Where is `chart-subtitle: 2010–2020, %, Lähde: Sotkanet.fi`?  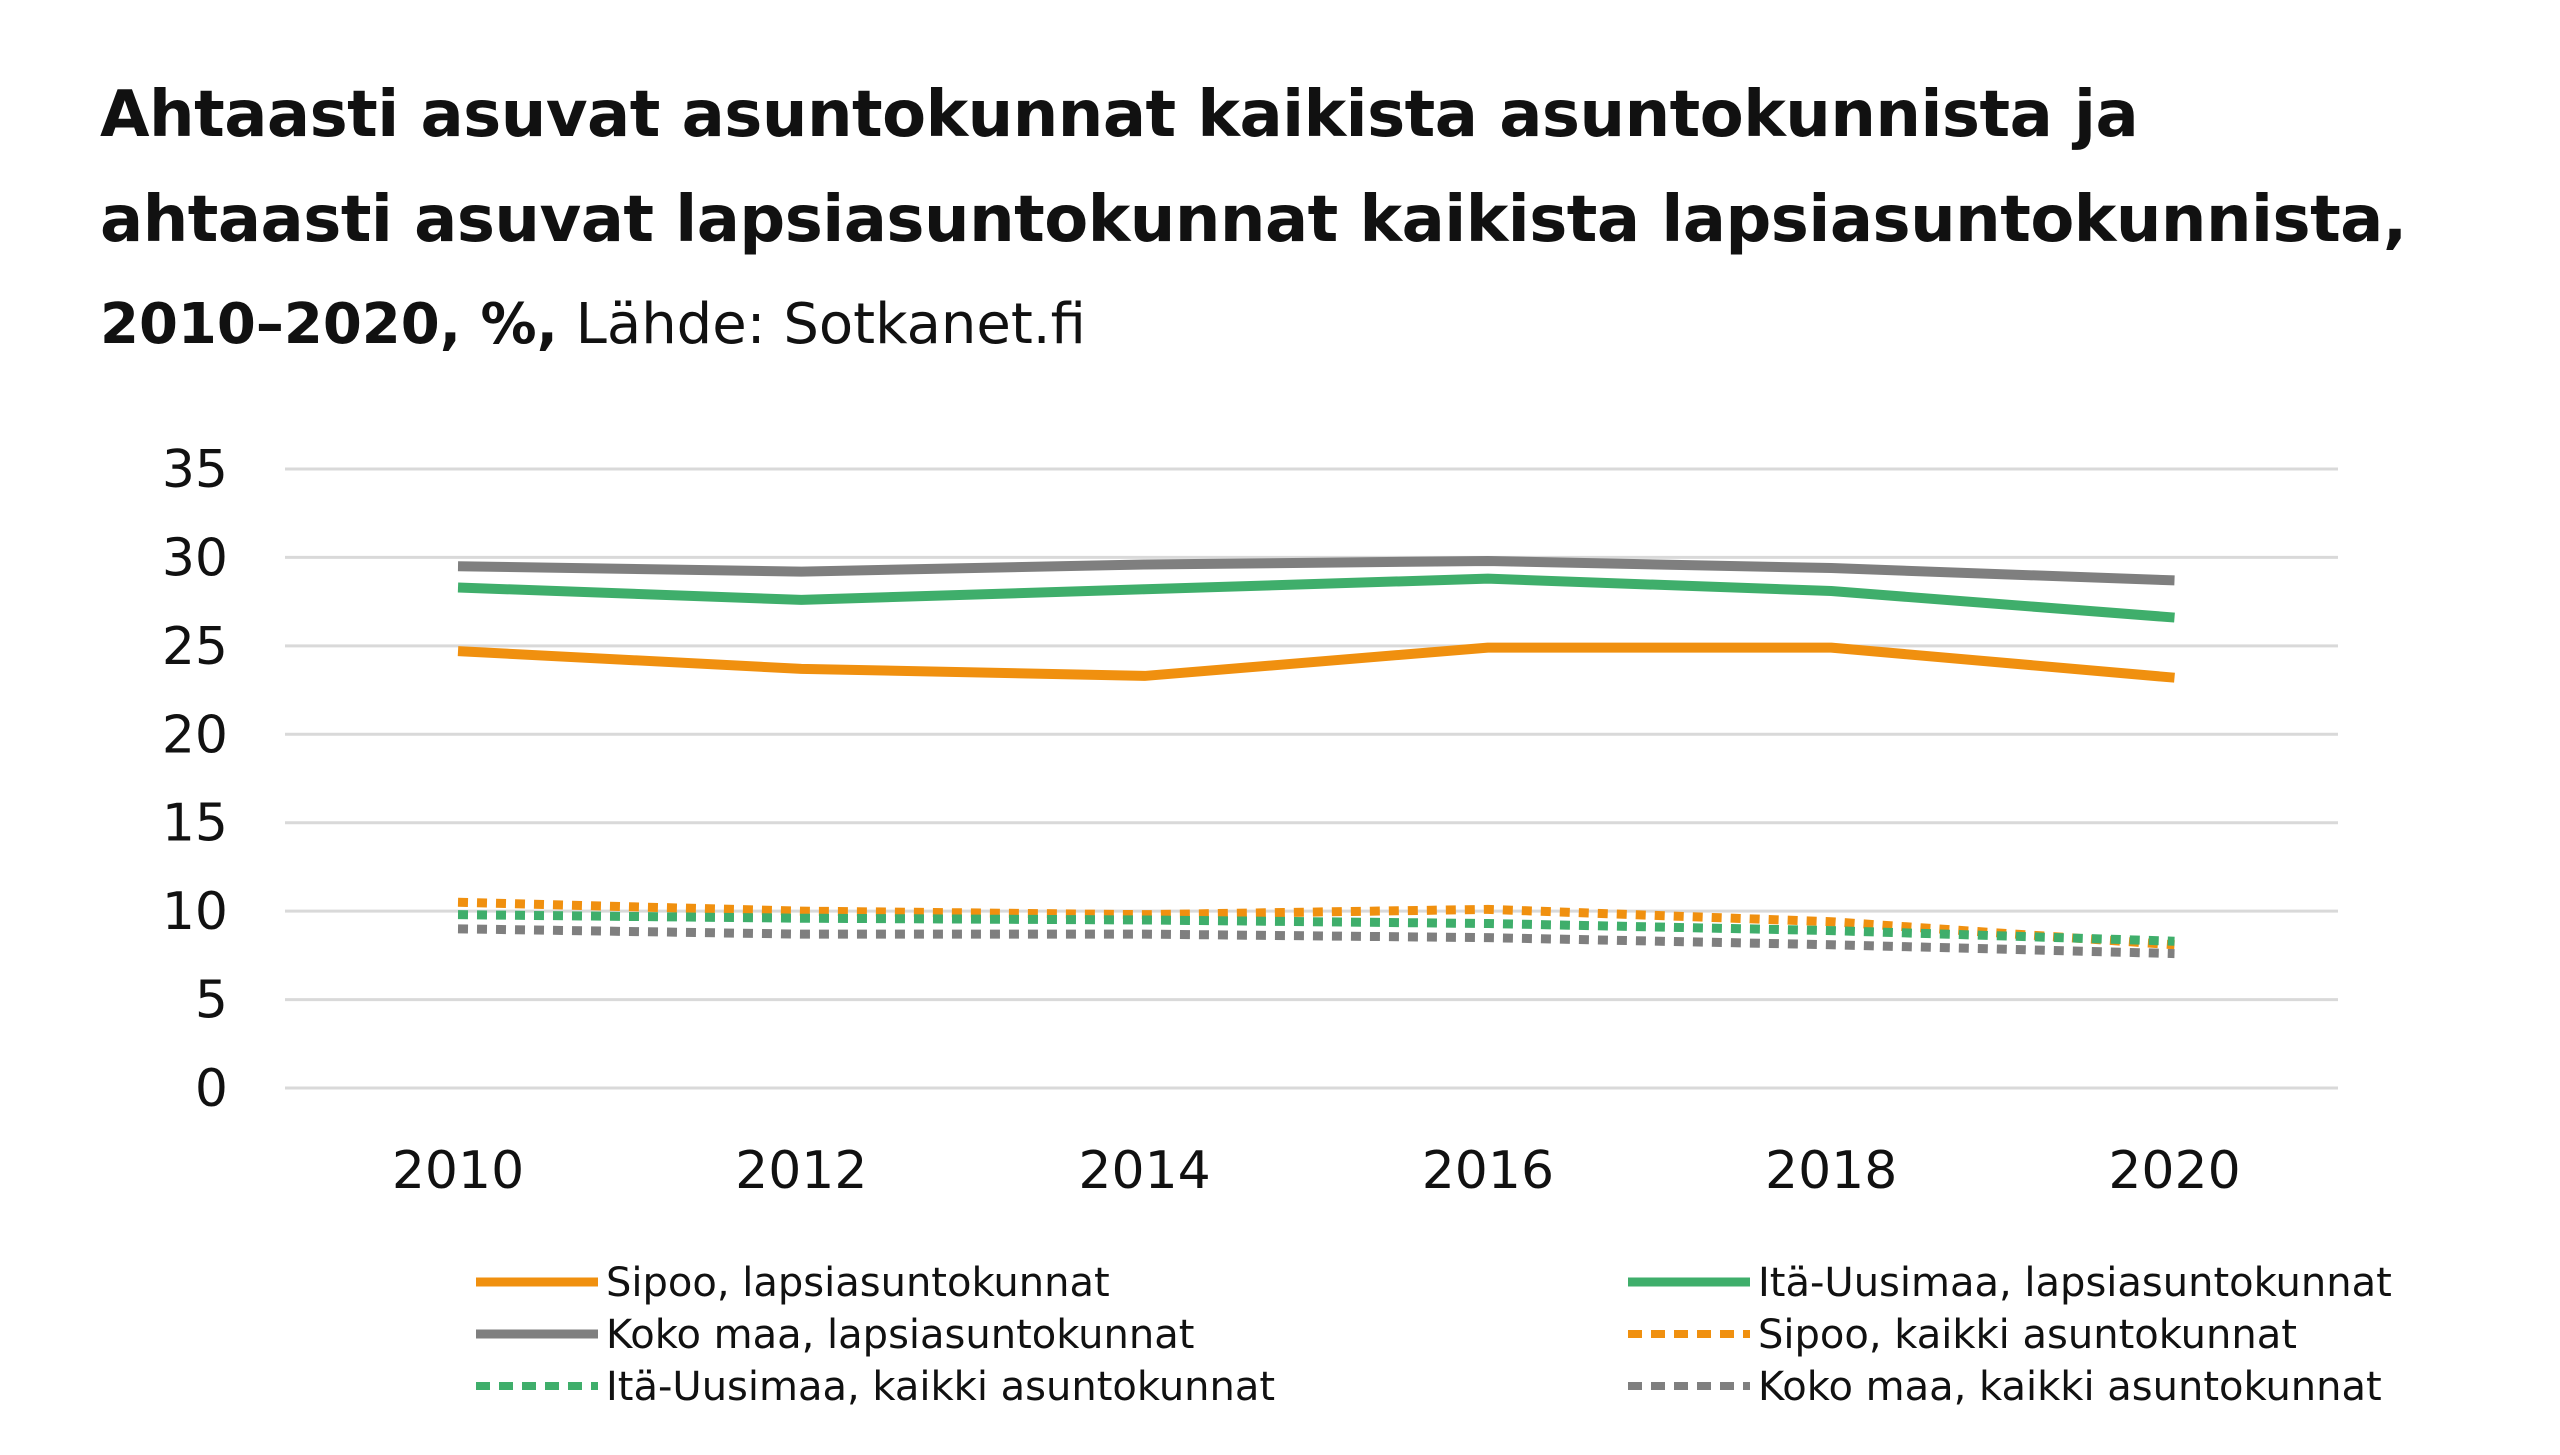 chart-subtitle: 2010–2020, %, Lähde: Sotkanet.fi is located at coordinates (593, 324).